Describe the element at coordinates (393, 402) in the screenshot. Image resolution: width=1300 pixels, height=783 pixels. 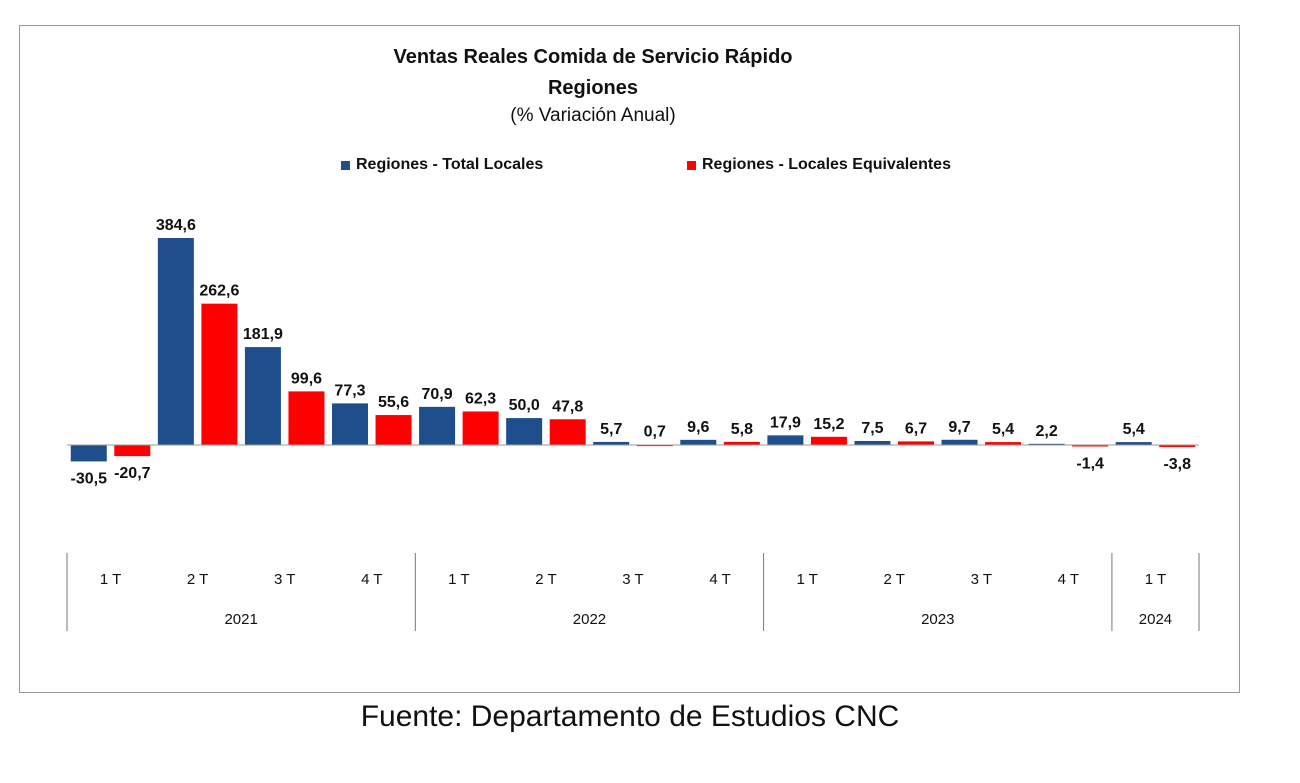
I see `data-label: 55,6` at that location.